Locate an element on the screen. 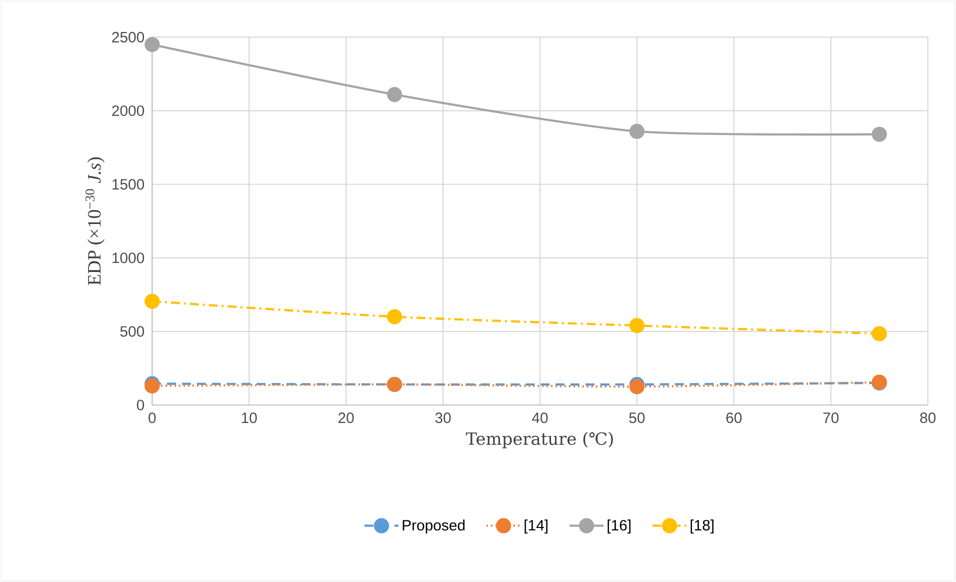 Image resolution: width=956 pixels, height=582 pixels. x-tick-label: 10 is located at coordinates (249, 418).